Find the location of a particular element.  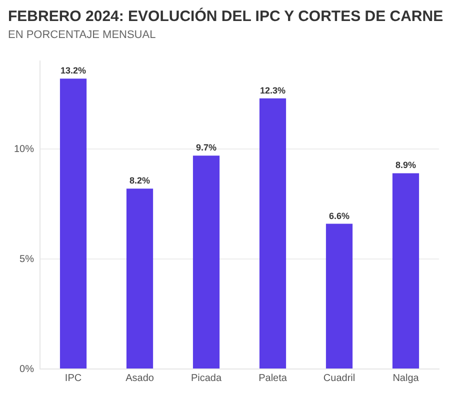

data-label: 9.7% is located at coordinates (206, 147).